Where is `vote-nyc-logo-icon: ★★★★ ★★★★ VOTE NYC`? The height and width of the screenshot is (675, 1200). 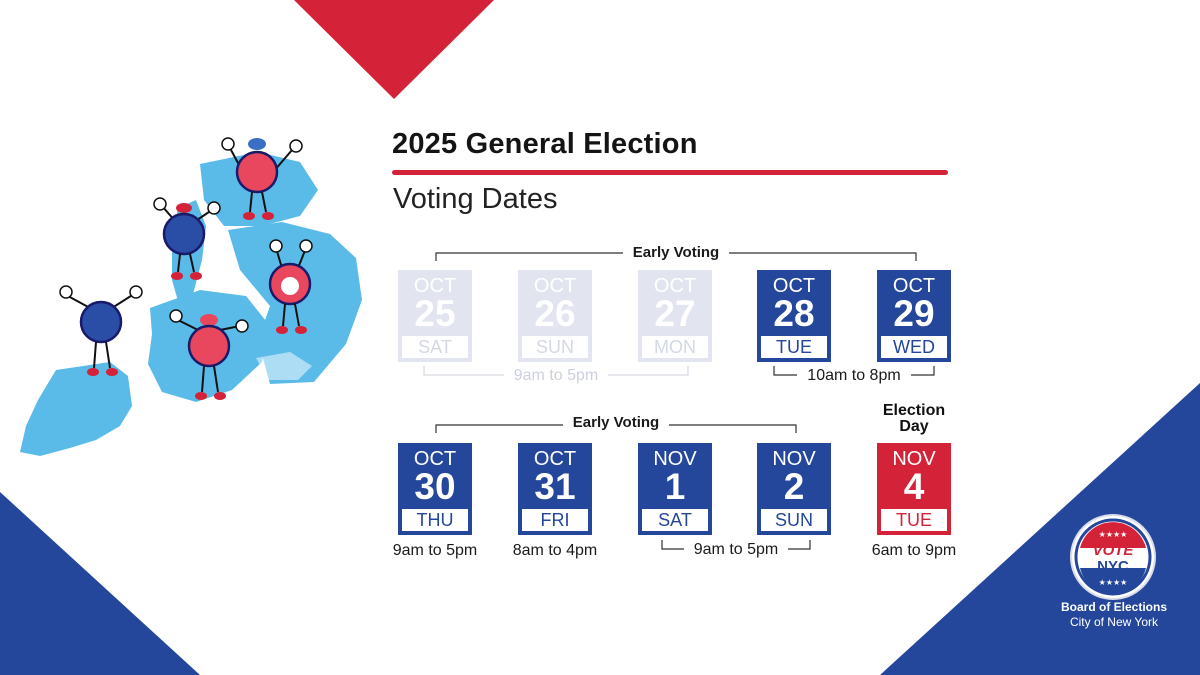
vote-nyc-logo-icon: ★★★★ ★★★★ VOTE NYC is located at coordinates (1113, 557).